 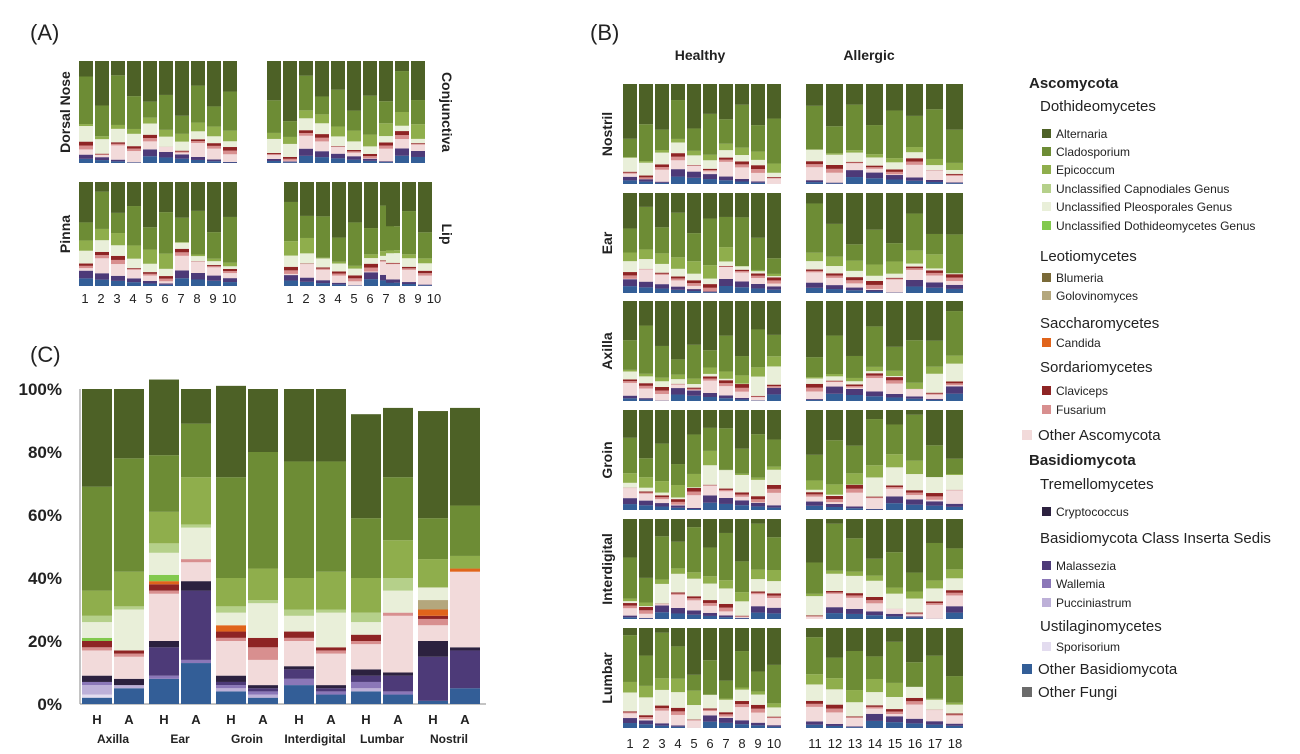 What do you see at coordinates (65, 112) in the screenshot?
I see `site-label: Dorsal Nose` at bounding box center [65, 112].